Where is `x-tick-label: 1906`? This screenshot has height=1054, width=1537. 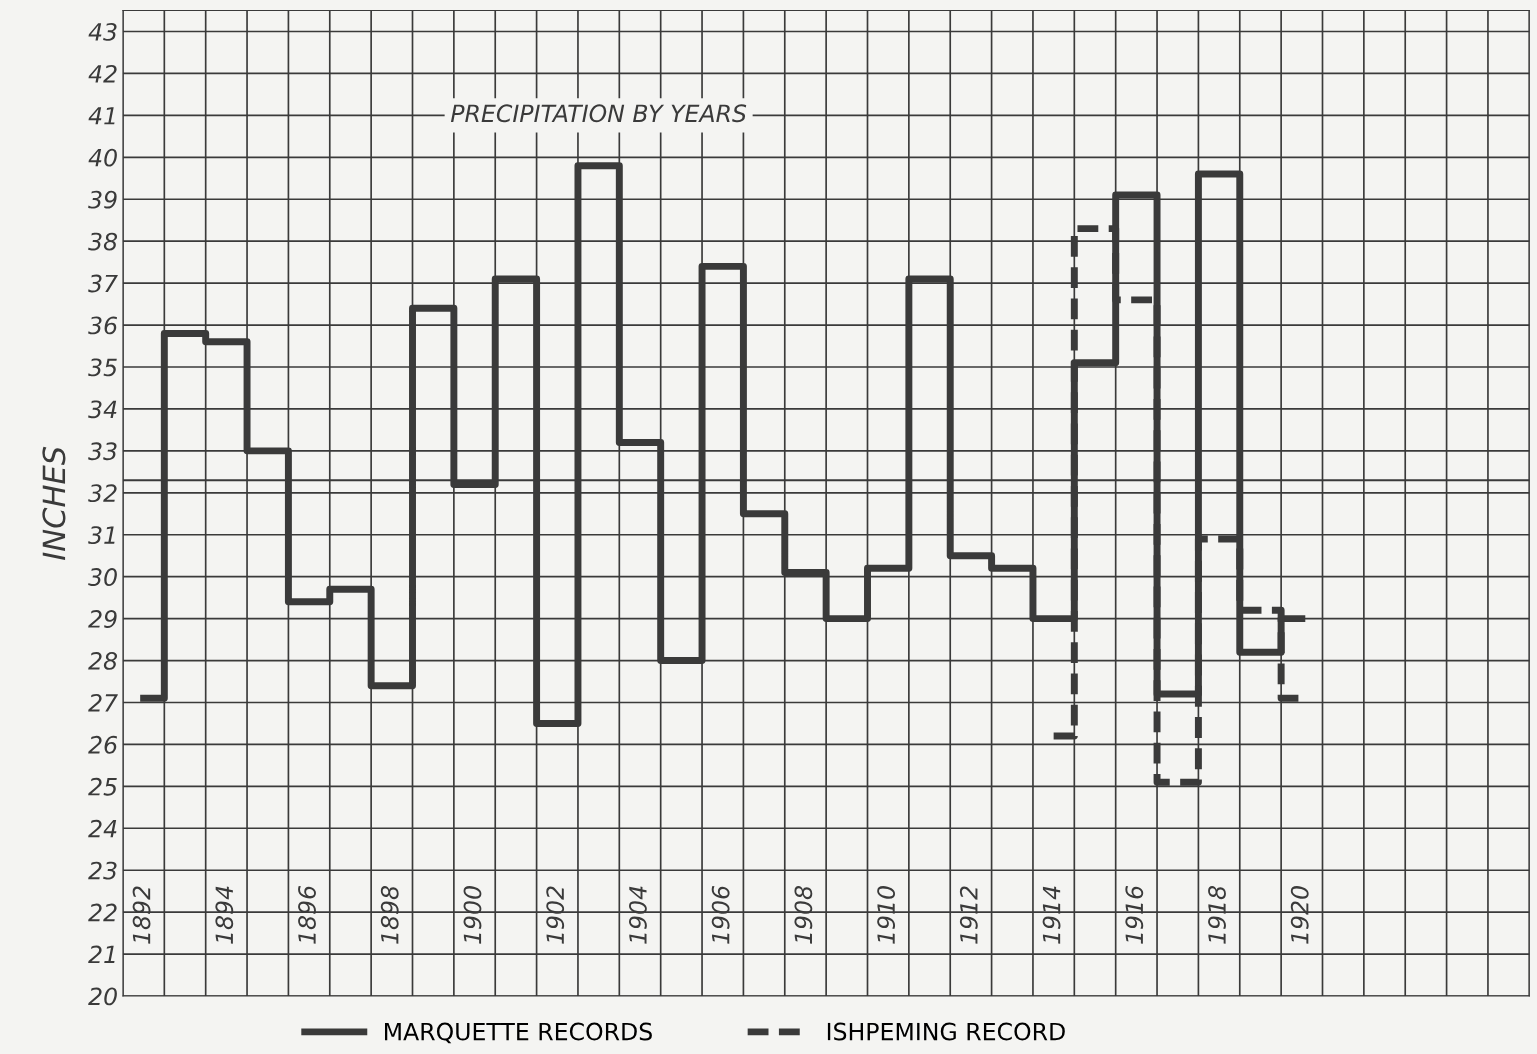 x-tick-label: 1906 is located at coordinates (720, 914).